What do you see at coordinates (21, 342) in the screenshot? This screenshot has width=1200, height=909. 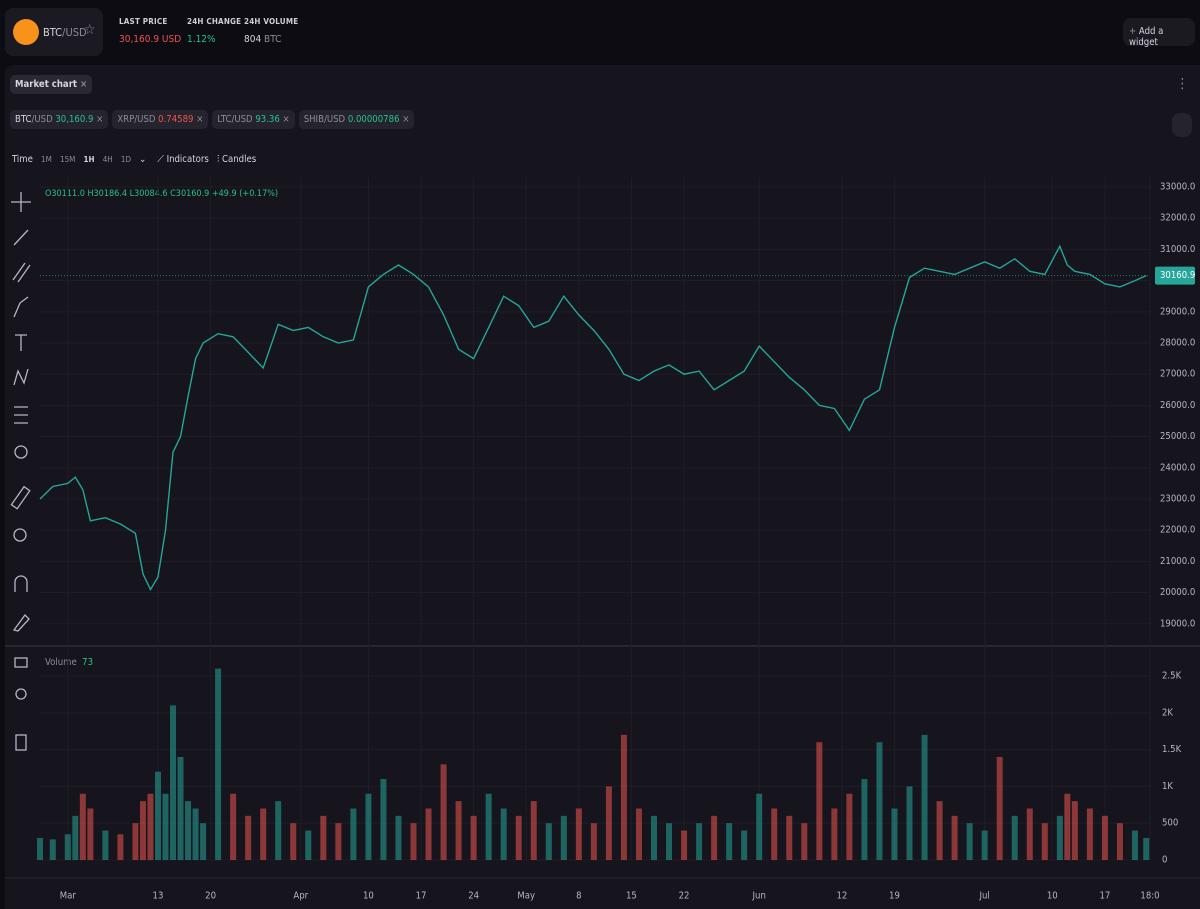 I see `text-tool` at bounding box center [21, 342].